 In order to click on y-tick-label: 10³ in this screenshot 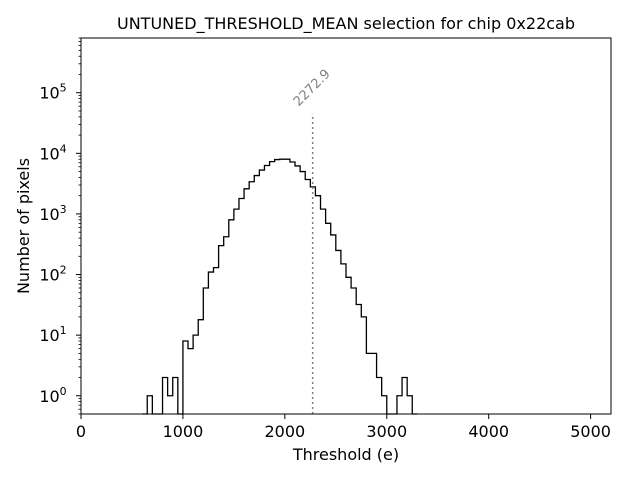, I will do `click(52, 213)`.